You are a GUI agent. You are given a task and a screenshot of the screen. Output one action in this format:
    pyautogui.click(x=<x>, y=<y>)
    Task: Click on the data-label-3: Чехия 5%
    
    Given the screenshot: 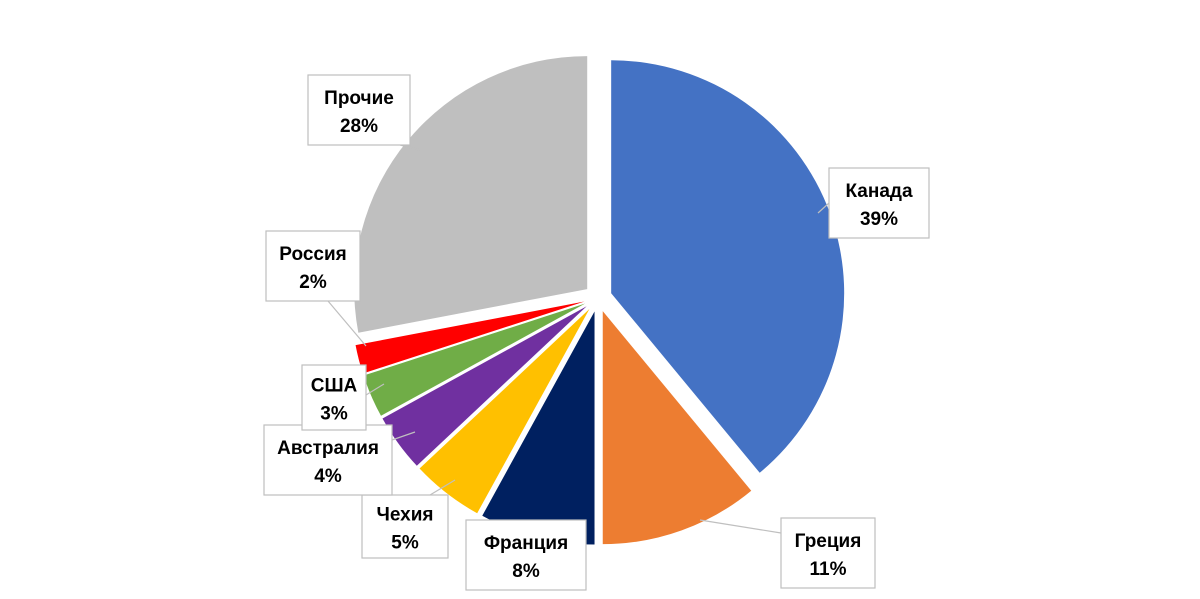 What is the action you would take?
    pyautogui.click(x=405, y=526)
    